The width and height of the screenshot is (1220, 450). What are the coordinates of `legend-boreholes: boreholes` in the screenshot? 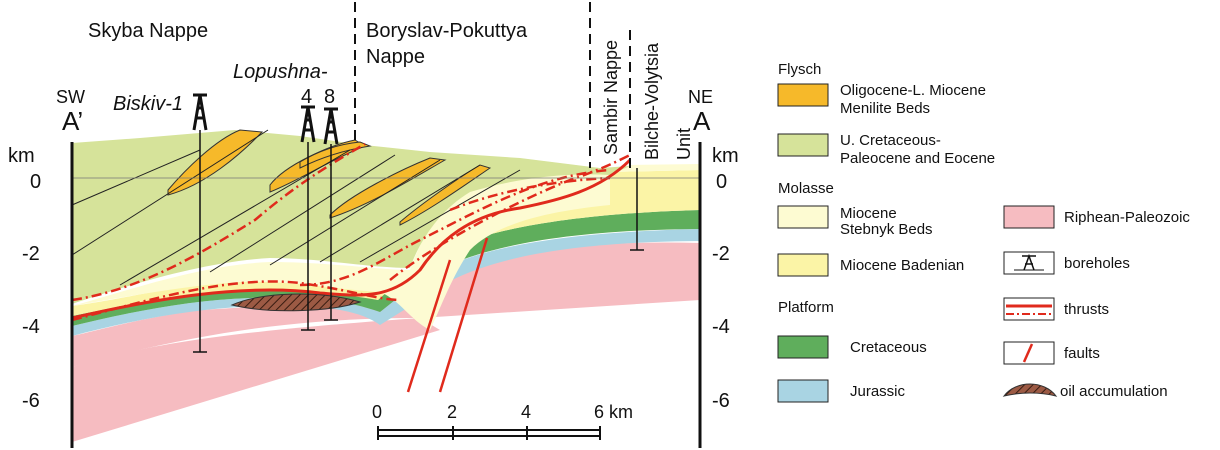 It's located at (1097, 263).